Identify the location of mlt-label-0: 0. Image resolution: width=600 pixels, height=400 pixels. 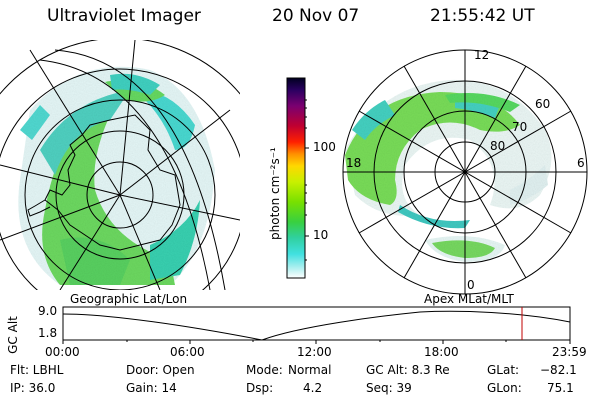
(471, 285).